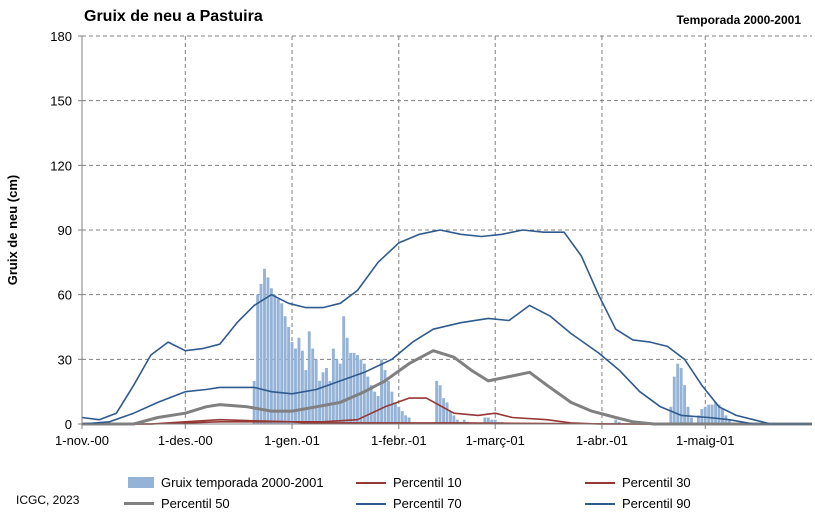 The height and width of the screenshot is (524, 815). What do you see at coordinates (738, 20) in the screenshot?
I see `chart-subtitle: Temporada 2000-2001` at bounding box center [738, 20].